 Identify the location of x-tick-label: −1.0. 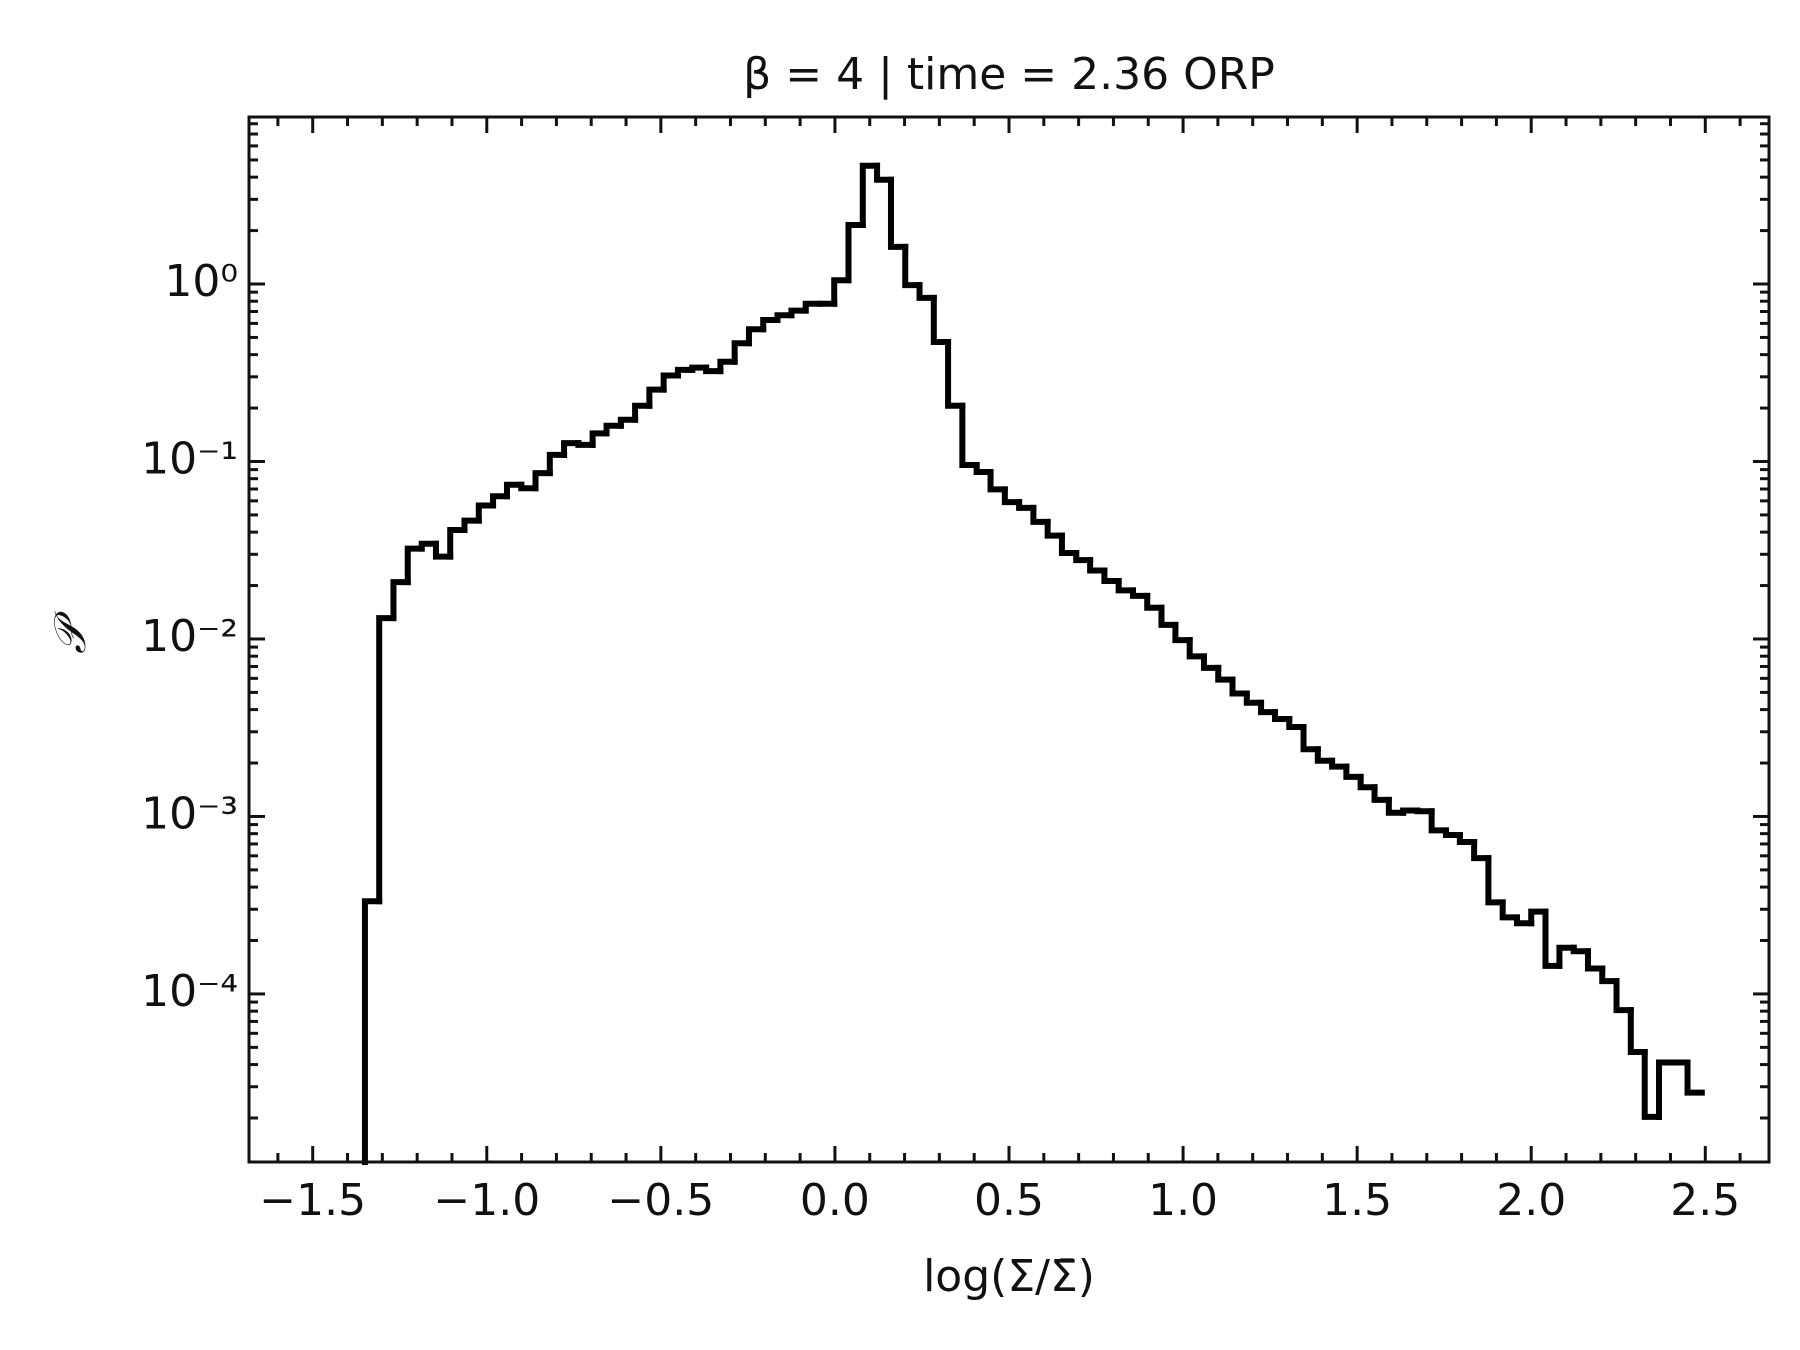
(486, 1200).